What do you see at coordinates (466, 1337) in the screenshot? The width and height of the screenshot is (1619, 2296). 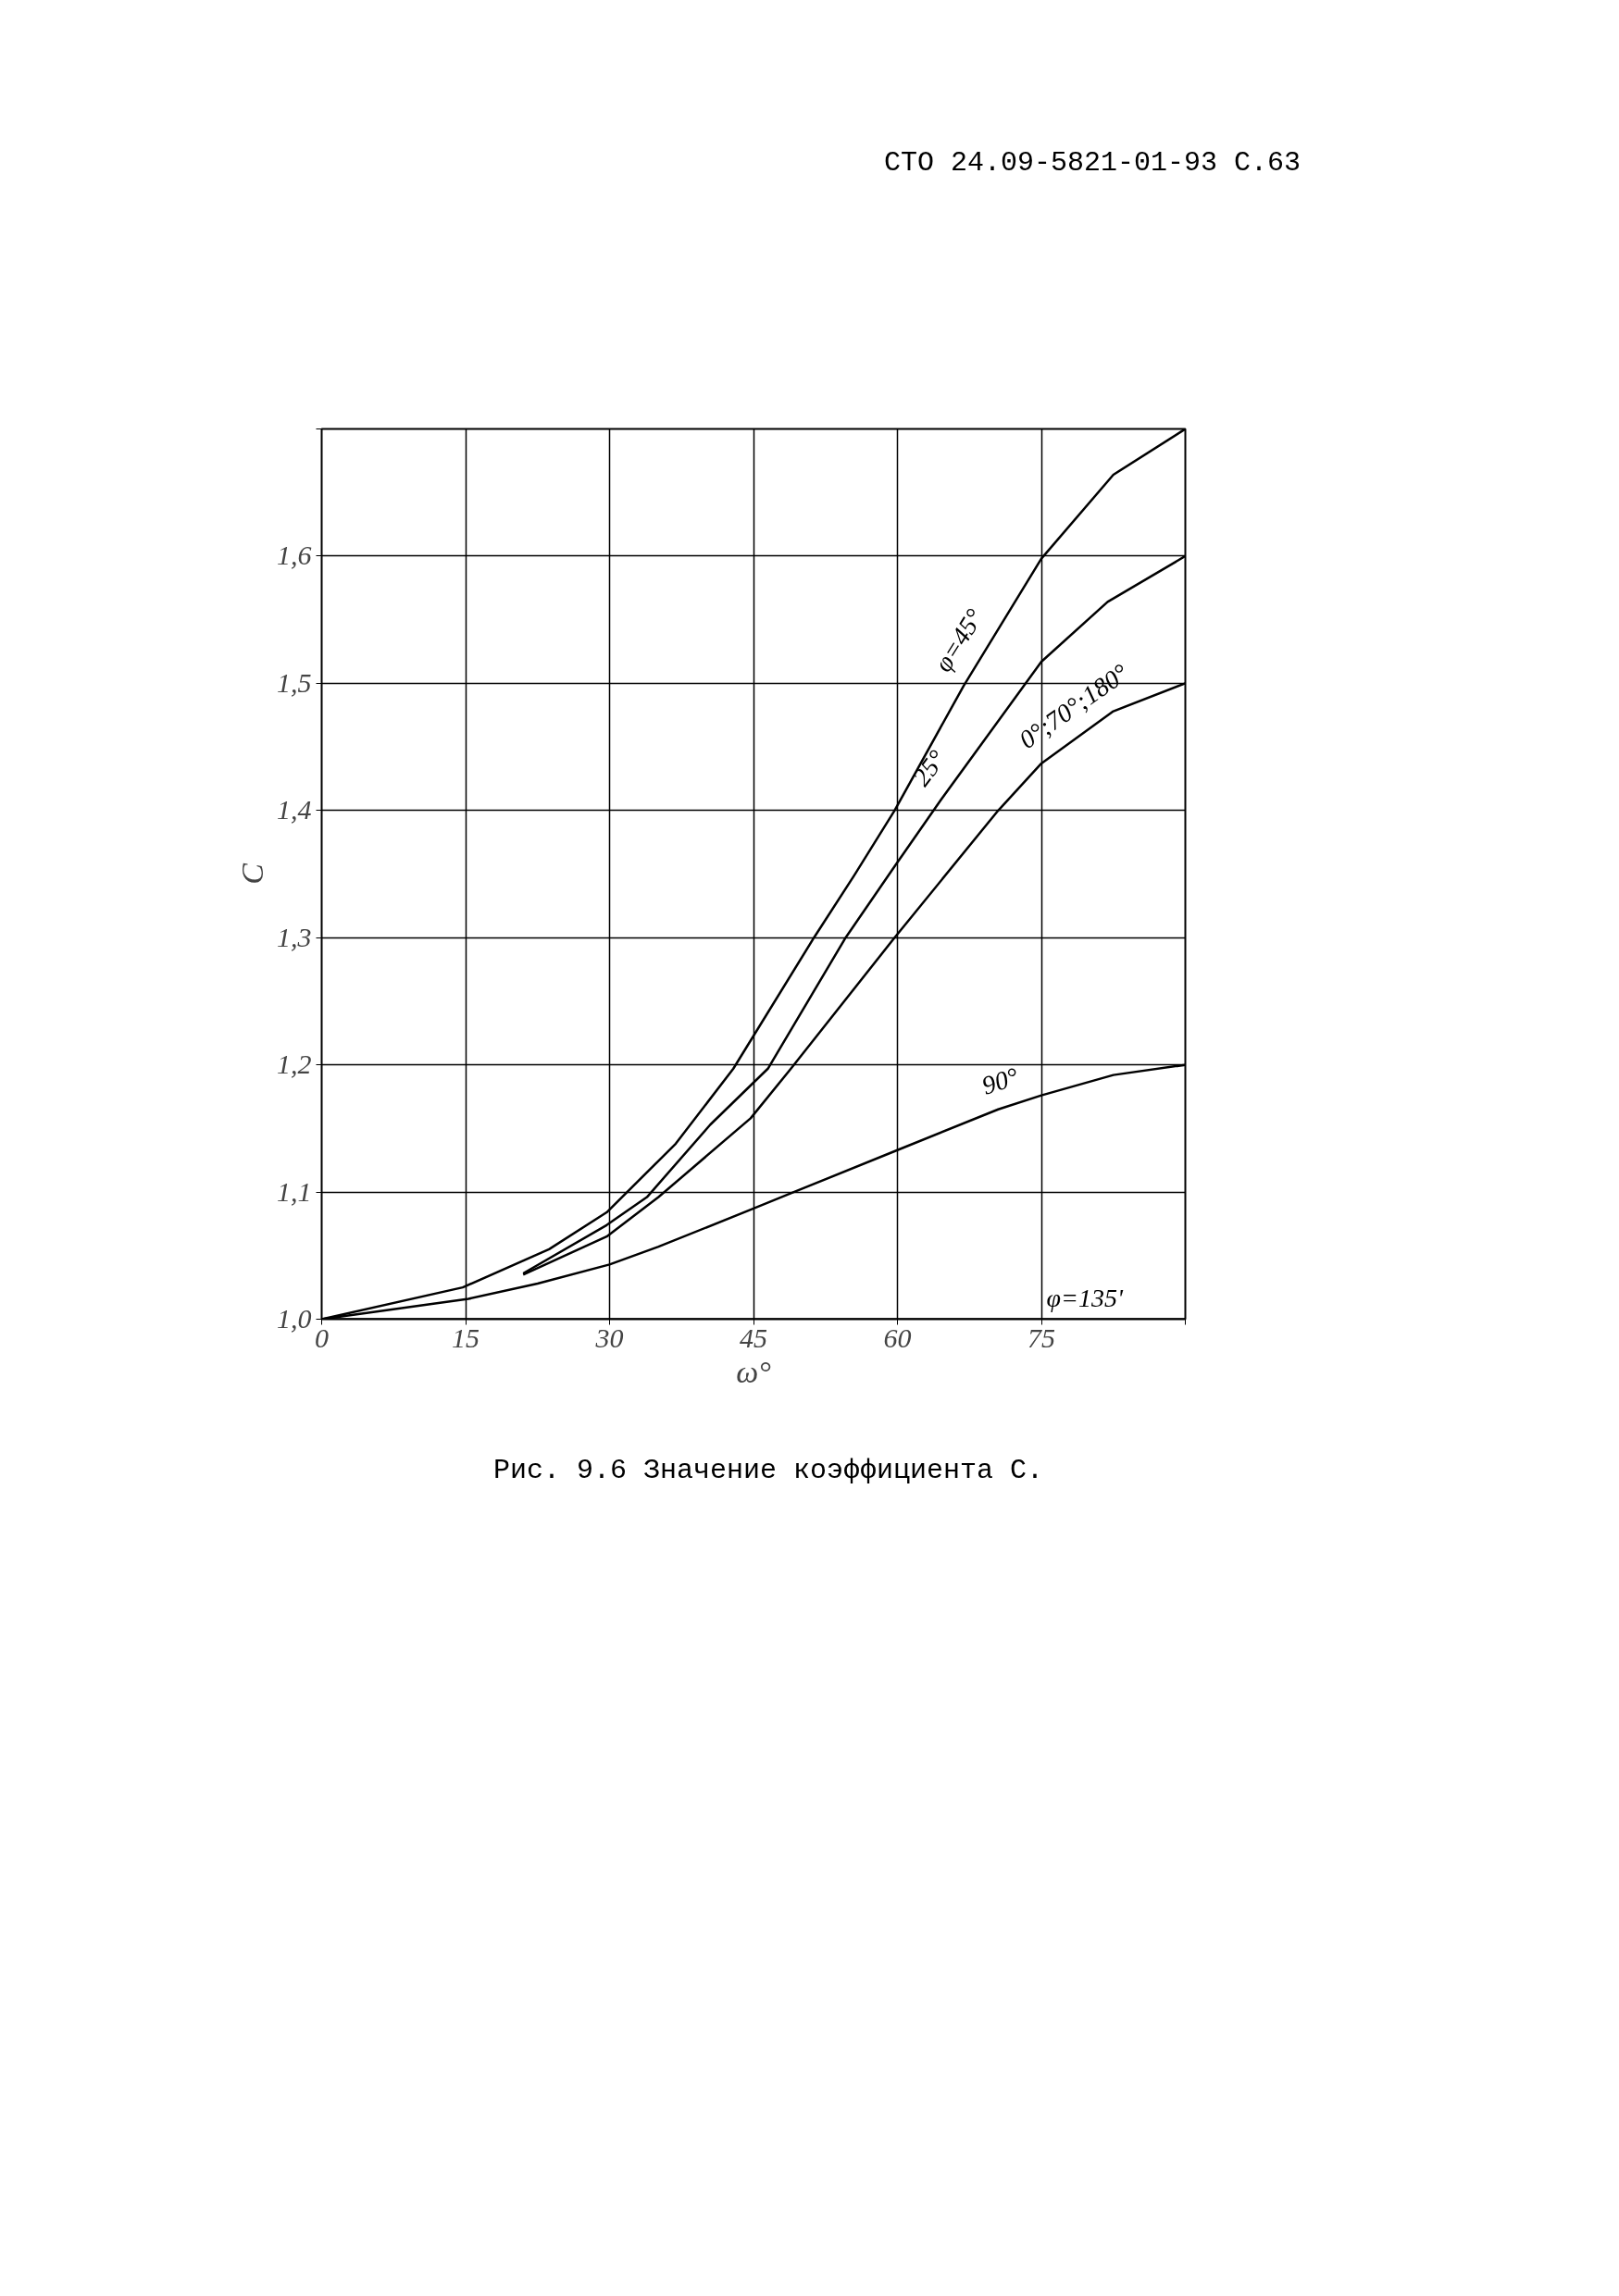 I see `x-tick-label: 15` at bounding box center [466, 1337].